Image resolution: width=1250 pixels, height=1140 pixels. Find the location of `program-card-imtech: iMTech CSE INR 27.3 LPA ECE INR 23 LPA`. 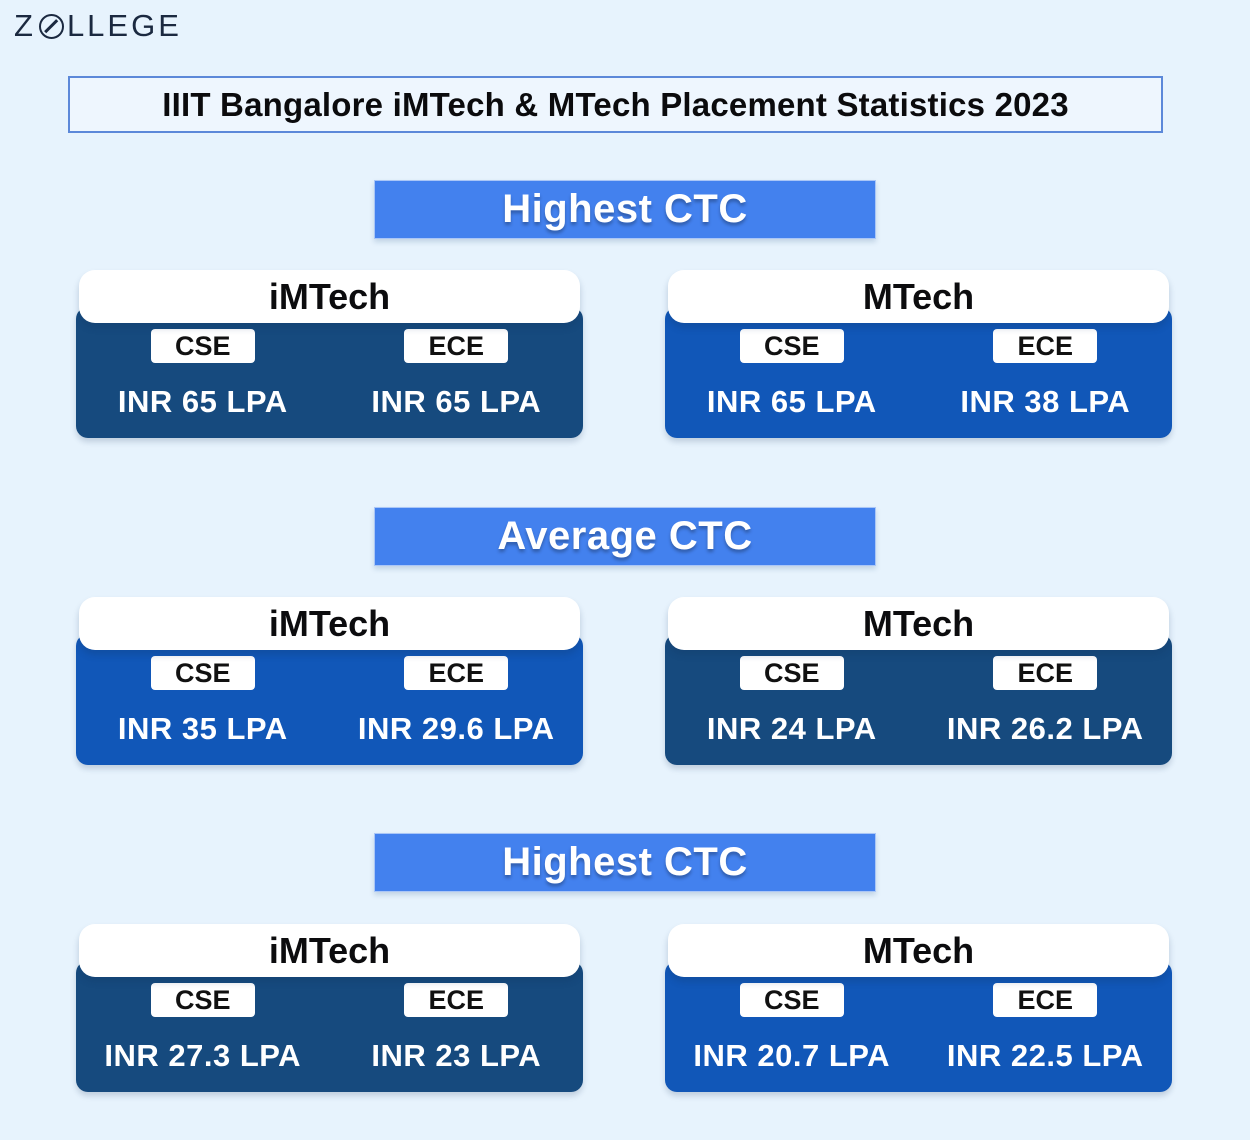

program-card-imtech: iMTech CSE INR 27.3 LPA ECE INR 23 LPA is located at coordinates (329, 1008).